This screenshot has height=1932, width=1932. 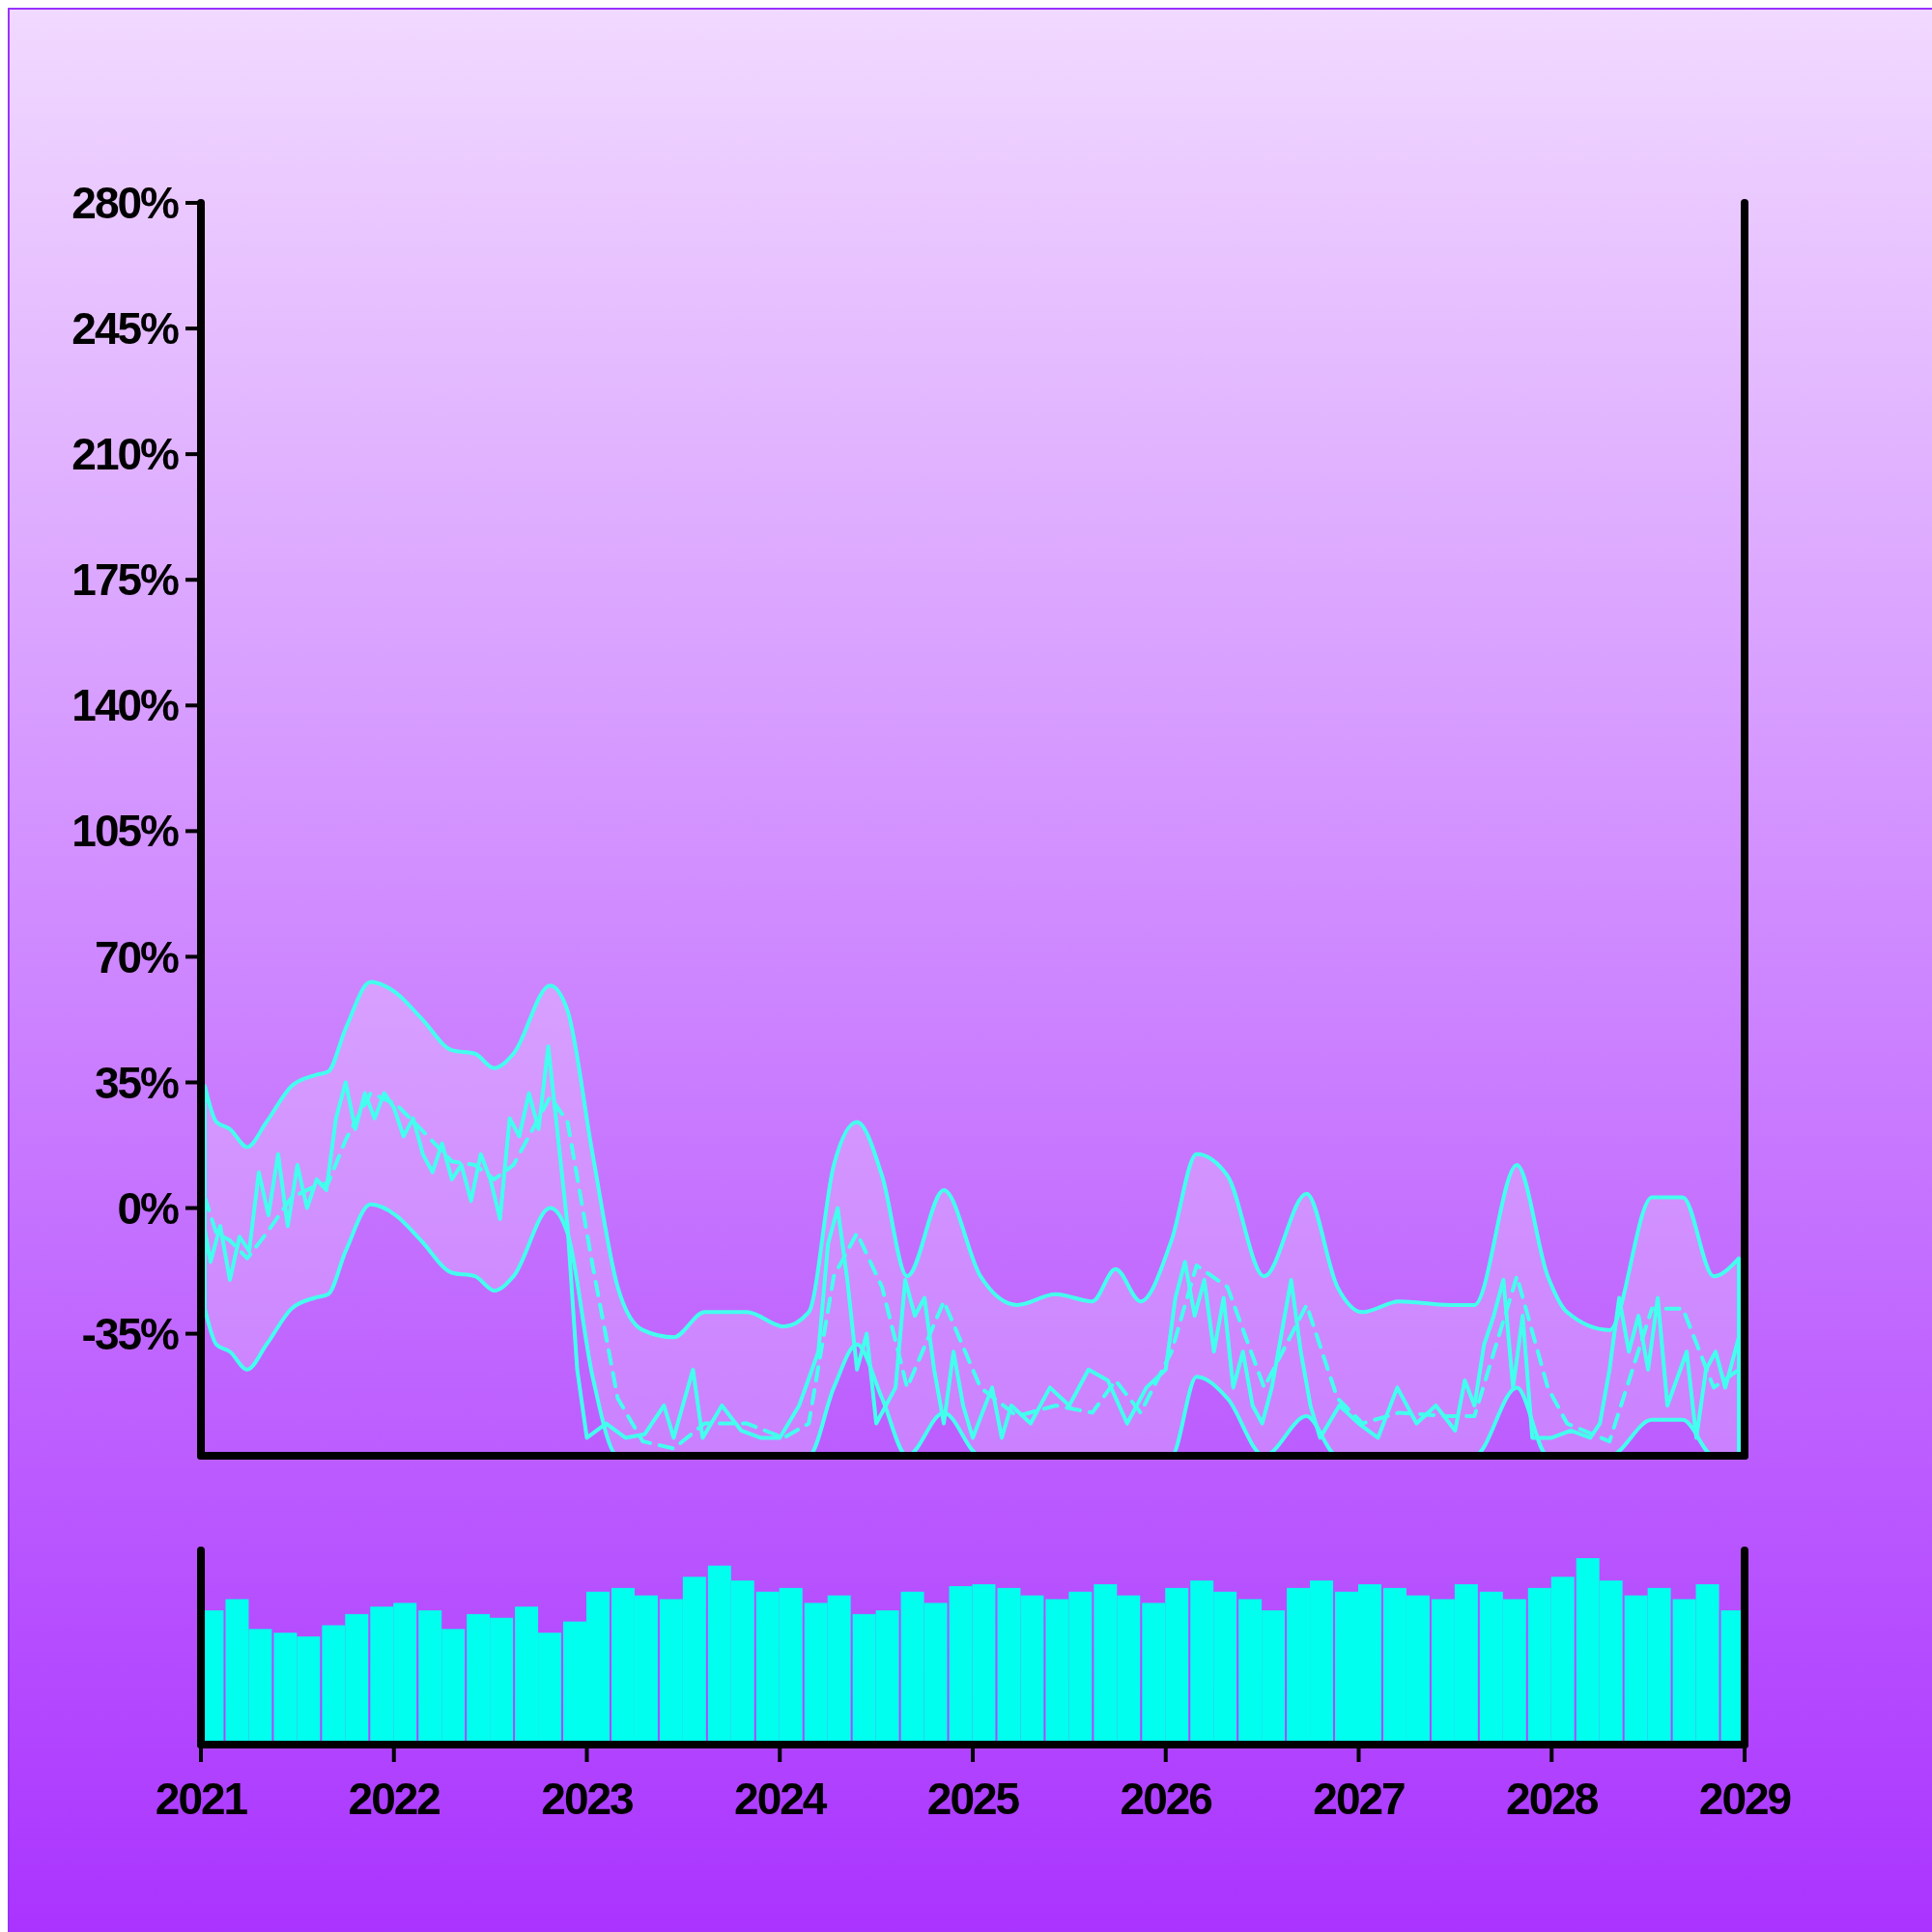 What do you see at coordinates (130, 1333) in the screenshot?
I see `y-tick-label: -35%` at bounding box center [130, 1333].